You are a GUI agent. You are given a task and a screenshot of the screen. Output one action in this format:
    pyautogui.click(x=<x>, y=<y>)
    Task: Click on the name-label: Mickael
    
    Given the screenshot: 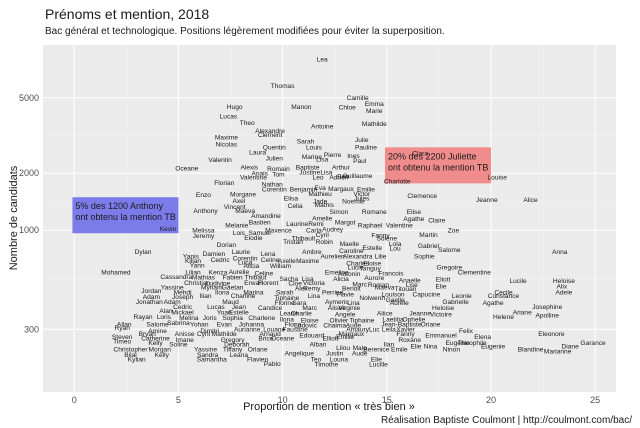 What is the action you would take?
    pyautogui.click(x=182, y=312)
    